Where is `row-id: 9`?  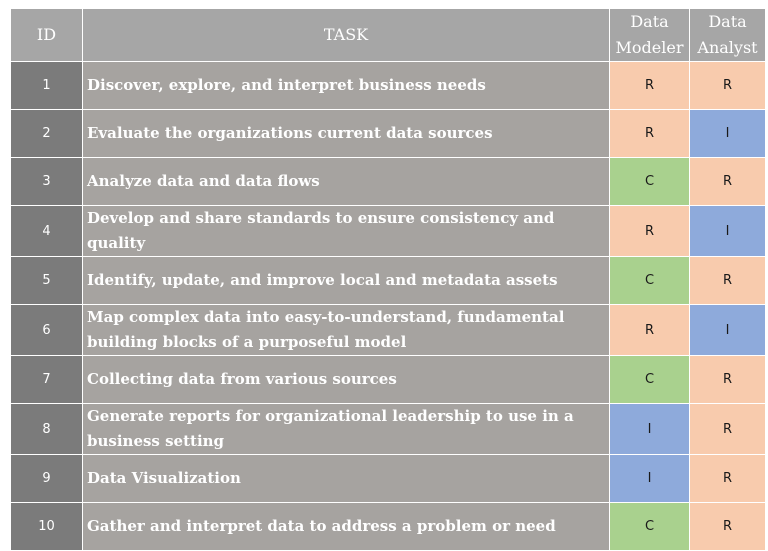
row-id: 9 is located at coordinates (46, 478).